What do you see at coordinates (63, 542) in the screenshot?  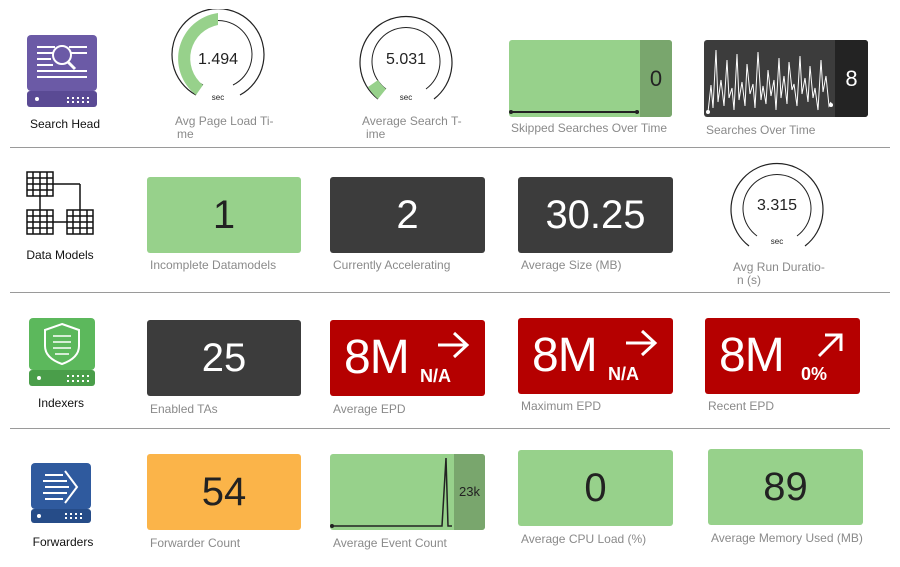 I see `row-label-forwarders: Forwarders` at bounding box center [63, 542].